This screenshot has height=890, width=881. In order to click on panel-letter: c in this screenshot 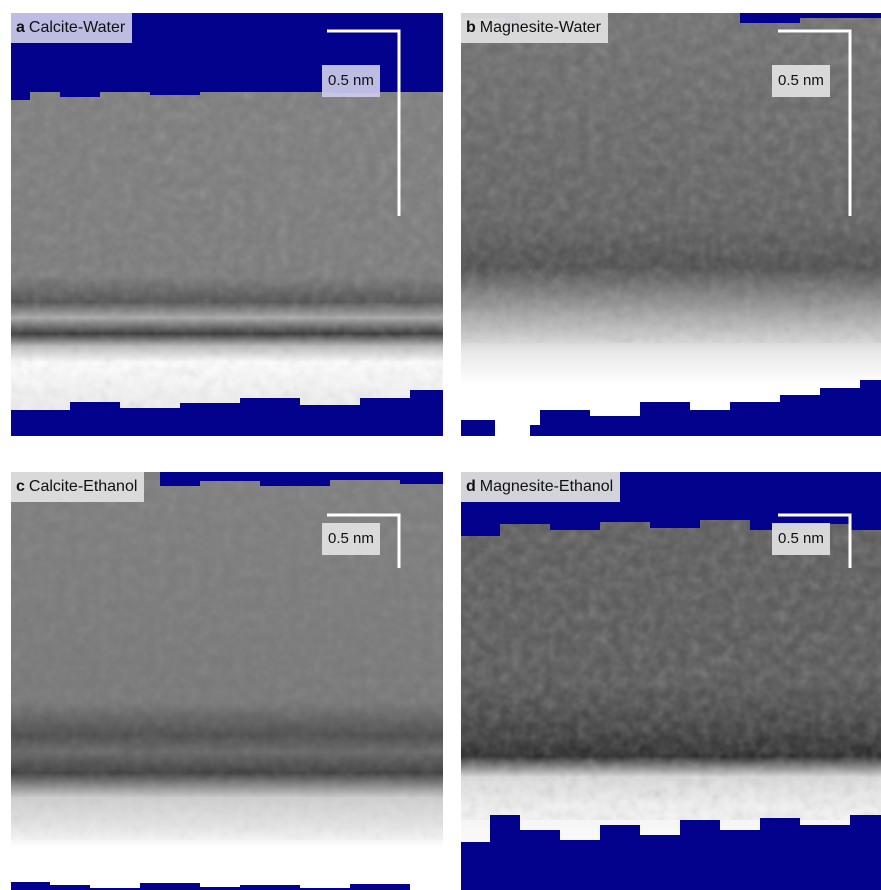, I will do `click(20, 486)`.